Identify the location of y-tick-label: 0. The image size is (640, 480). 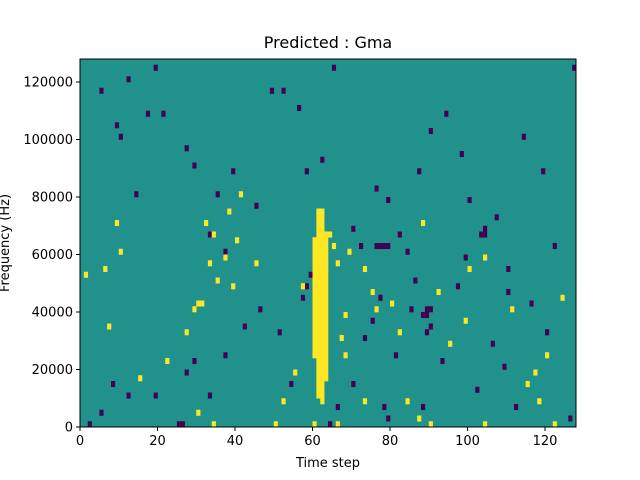
(69, 428).